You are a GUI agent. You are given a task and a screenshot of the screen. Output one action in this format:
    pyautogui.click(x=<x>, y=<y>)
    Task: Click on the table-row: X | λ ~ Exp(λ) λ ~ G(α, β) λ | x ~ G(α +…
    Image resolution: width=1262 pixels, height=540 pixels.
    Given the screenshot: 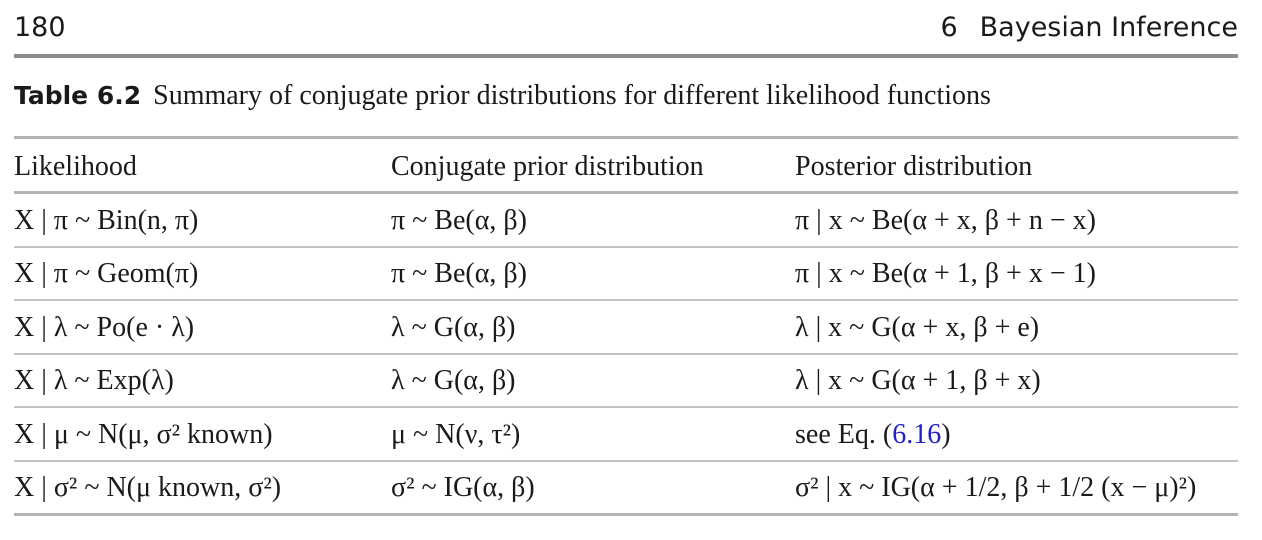 What is the action you would take?
    pyautogui.click(x=626, y=382)
    